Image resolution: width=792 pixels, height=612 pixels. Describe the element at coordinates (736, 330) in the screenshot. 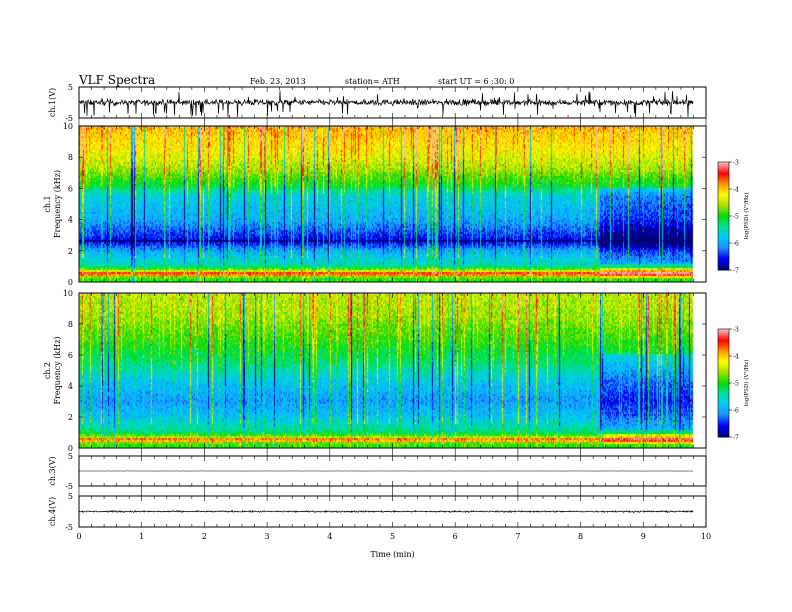

I see `colorbar-tick-label: -3` at that location.